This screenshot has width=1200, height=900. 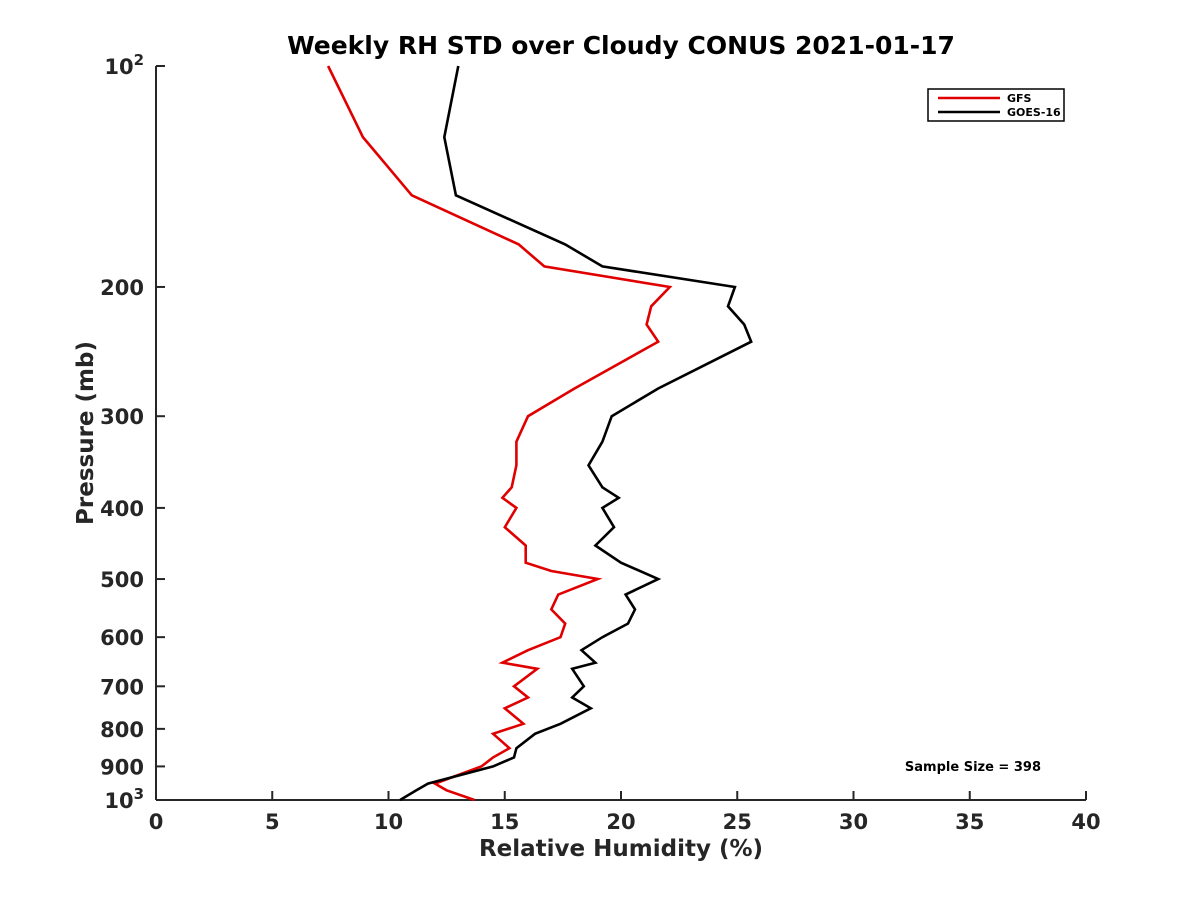 I want to click on y-tick-label: 800, so click(x=122, y=730).